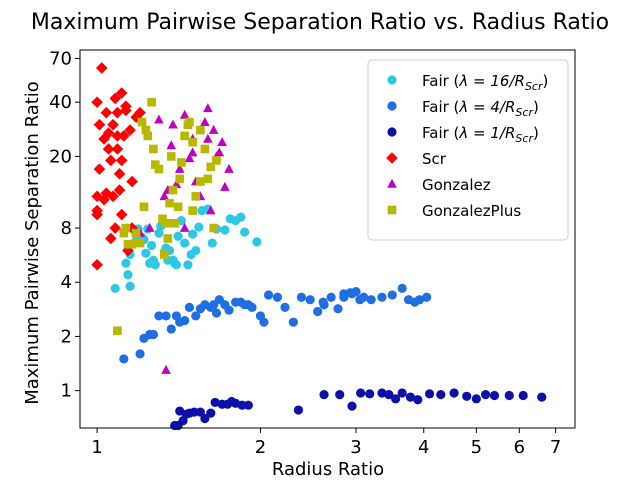 This screenshot has width=640, height=480. Describe the element at coordinates (480, 108) in the screenshot. I see `legend-label: Fair (λ = 4/RScr)` at that location.